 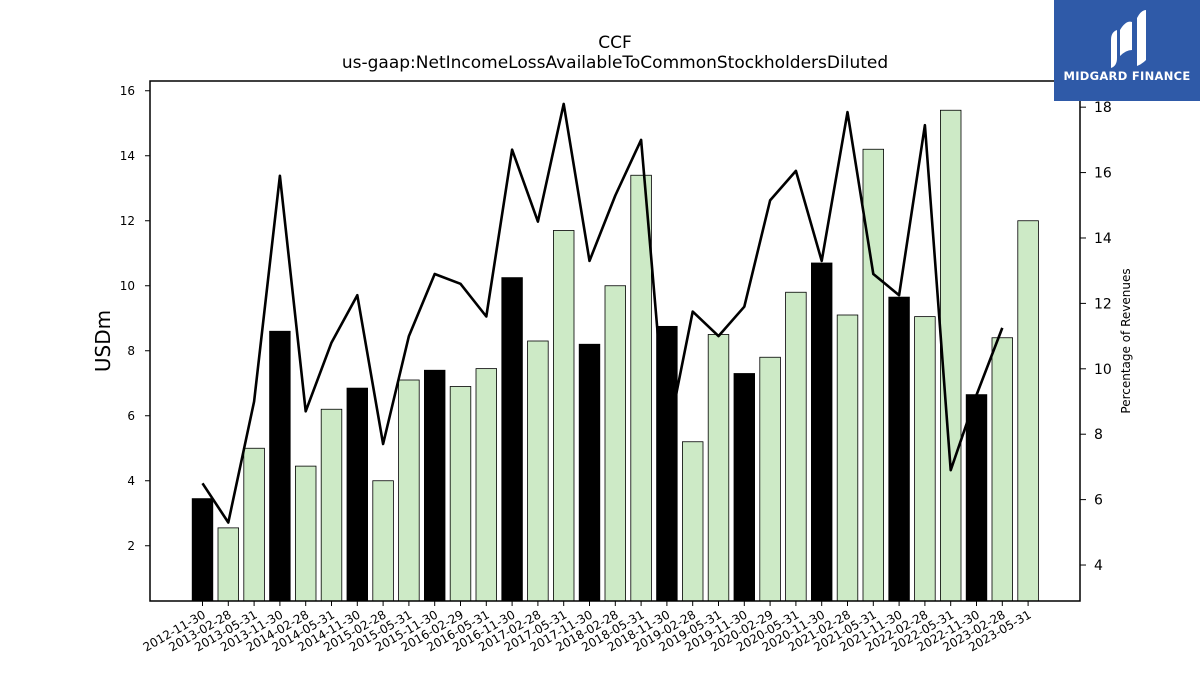 I want to click on logo-text: MIDGARD FINANCE, so click(x=1127, y=76).